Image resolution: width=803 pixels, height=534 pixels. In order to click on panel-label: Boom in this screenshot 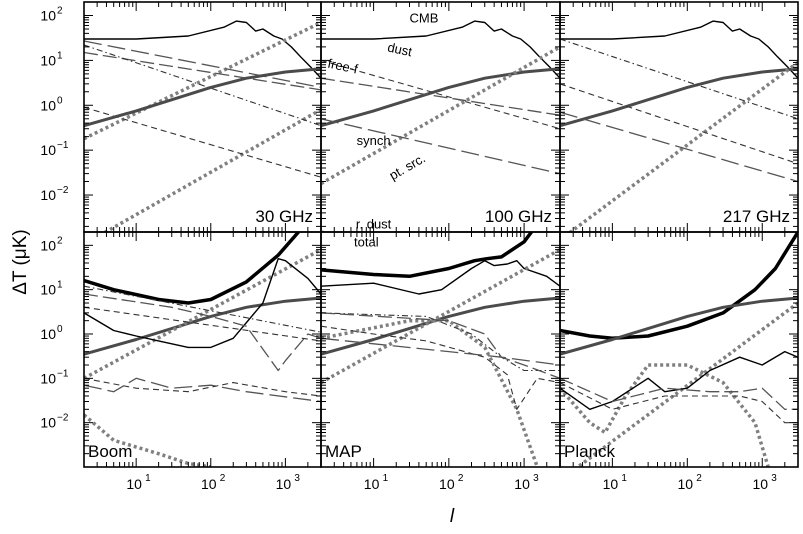, I will do `click(110, 451)`.